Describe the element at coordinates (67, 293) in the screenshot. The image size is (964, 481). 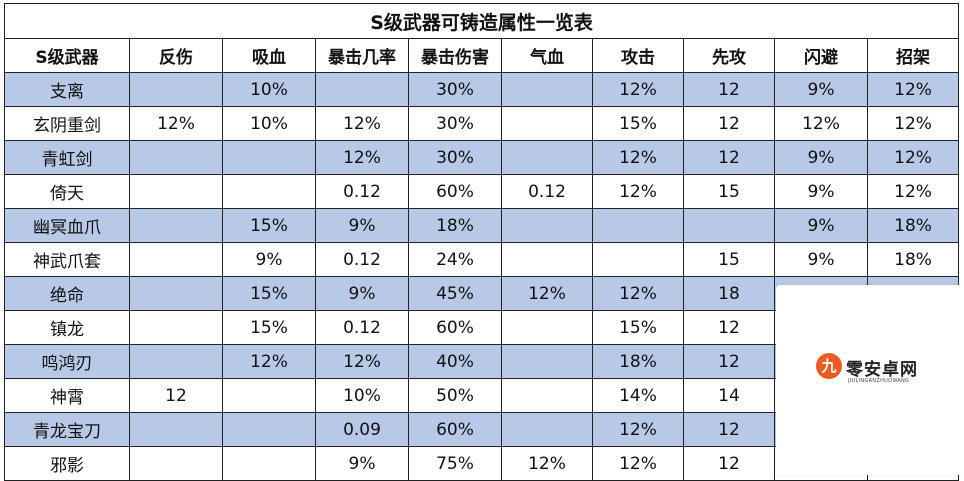
I see `weapon-name-cell: 绝命` at that location.